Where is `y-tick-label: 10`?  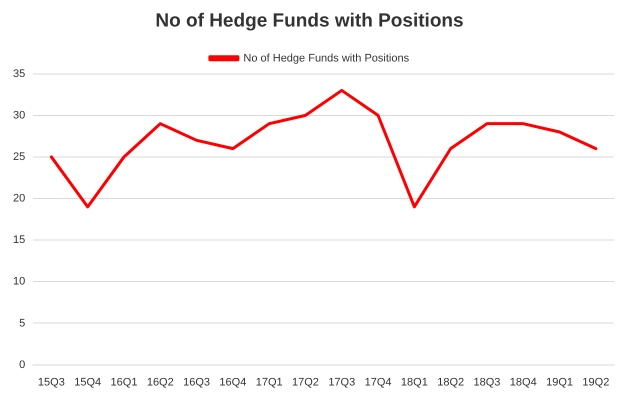 y-tick-label: 10 is located at coordinates (19, 282).